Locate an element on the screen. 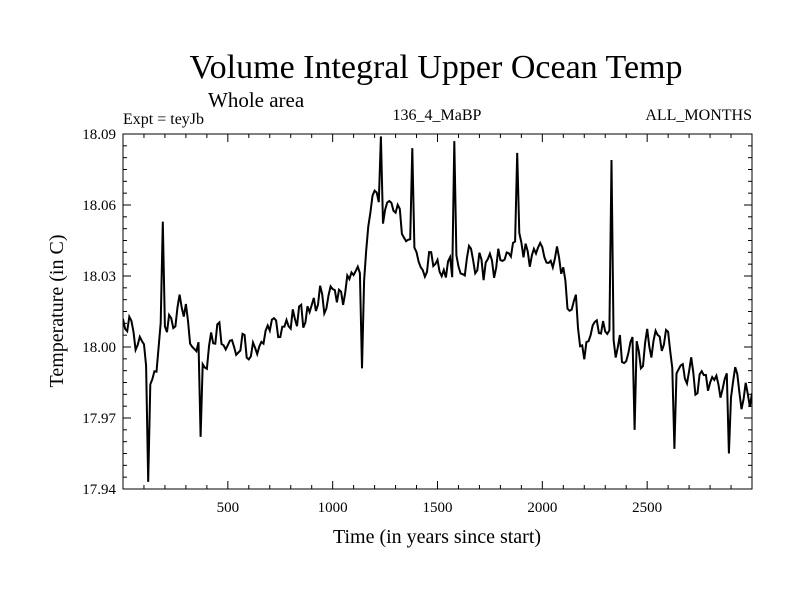 The image size is (800, 600). period-label: ALL_MONTHS is located at coordinates (698, 115).